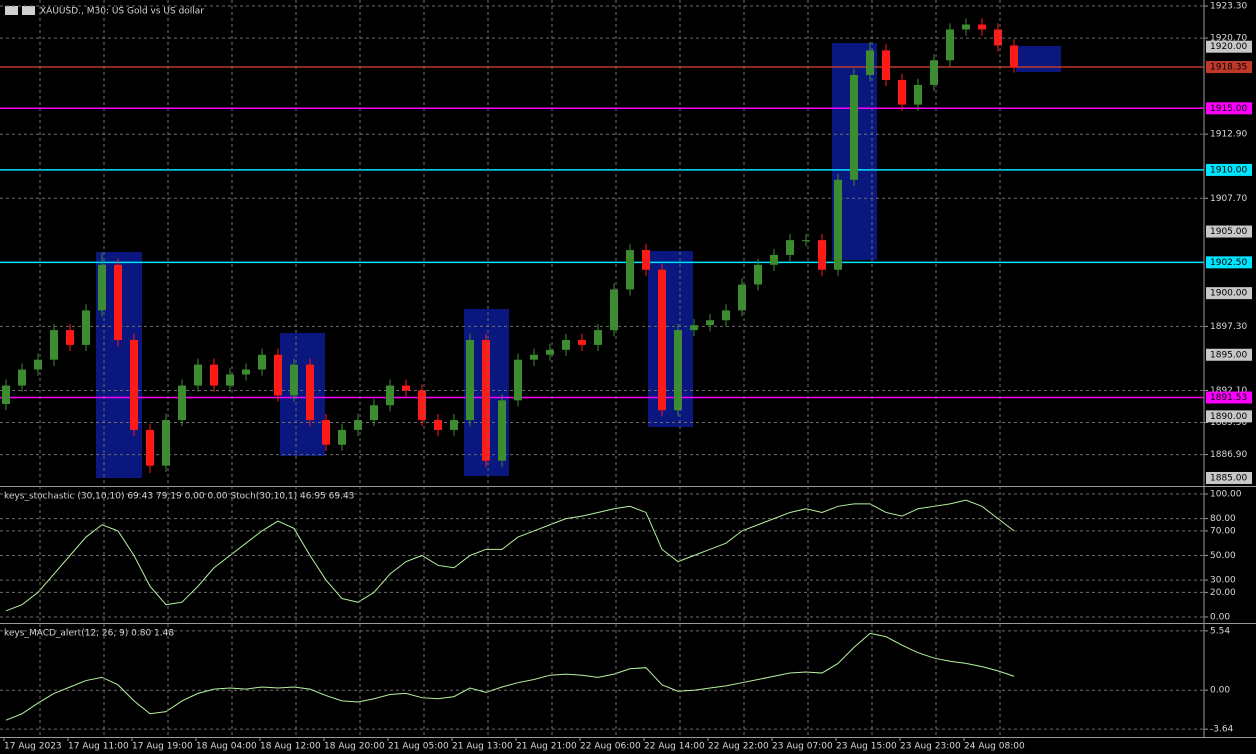 The height and width of the screenshot is (754, 1256). I want to click on price-label: 1920.00, so click(1228, 47).